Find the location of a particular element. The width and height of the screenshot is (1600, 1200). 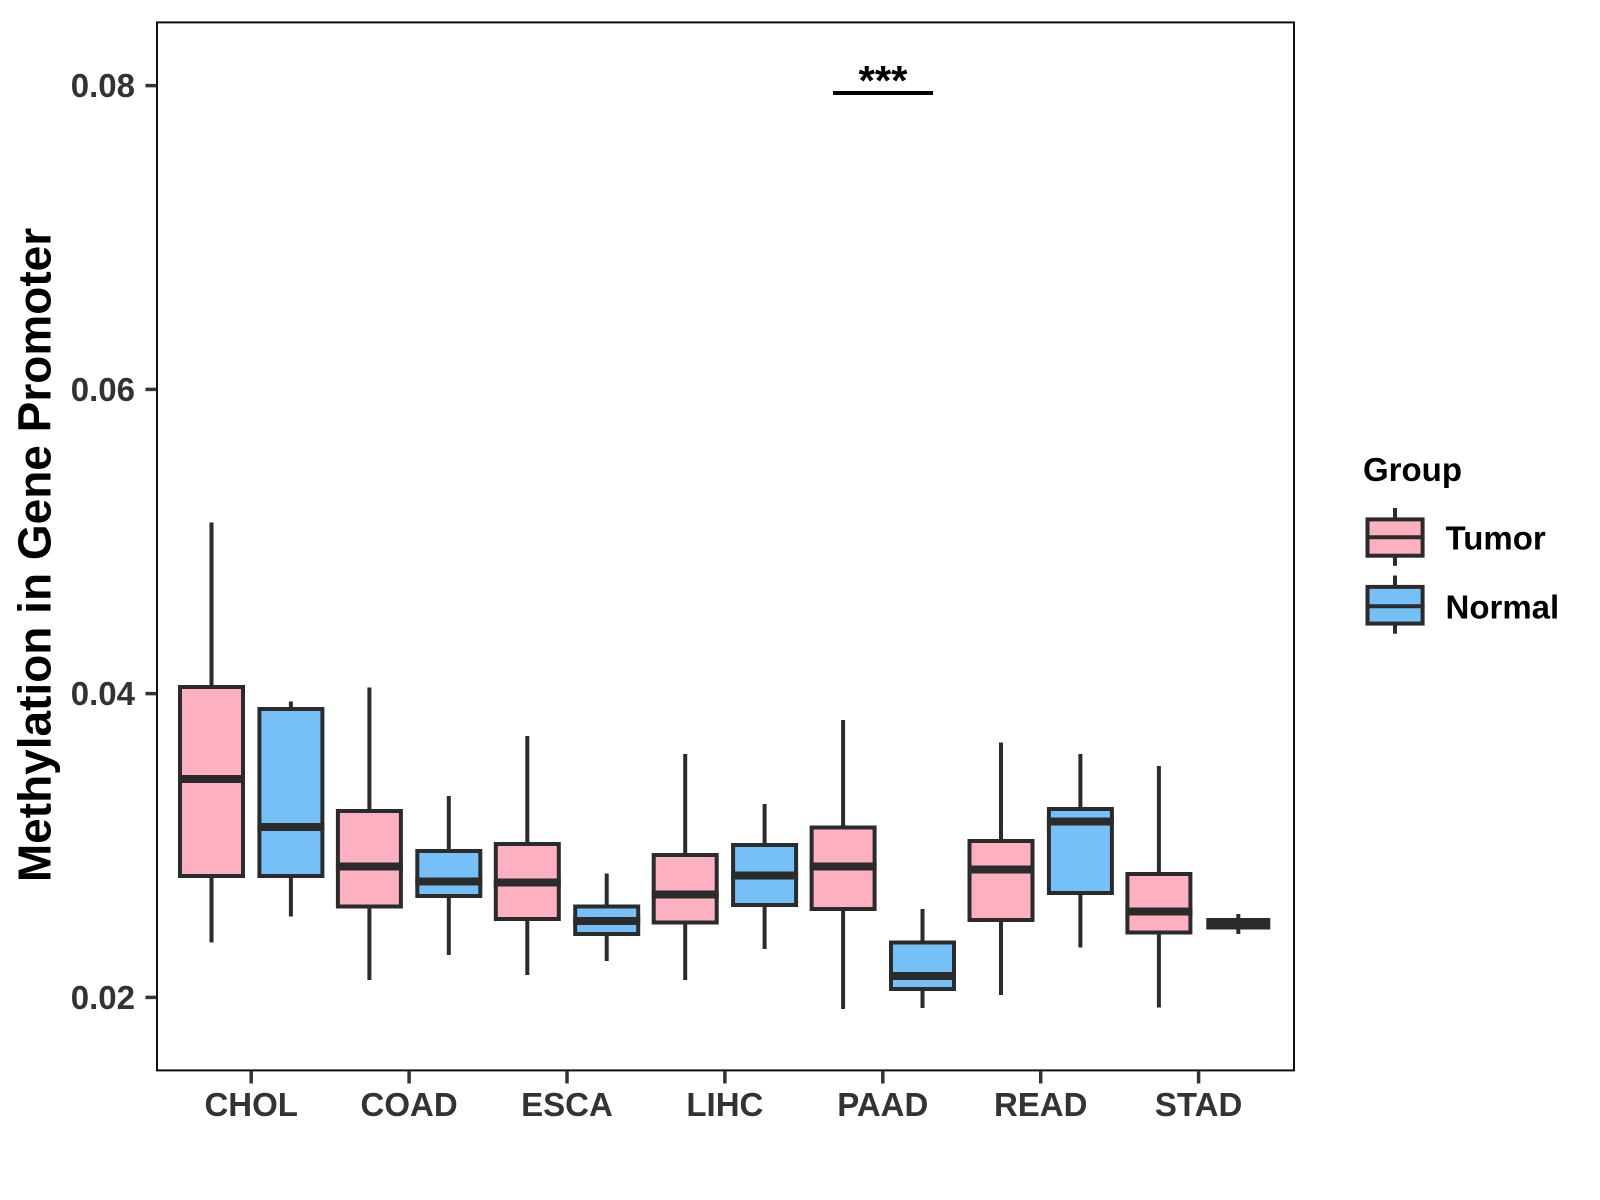

svg-text: Tumor is located at coordinates (1496, 538).